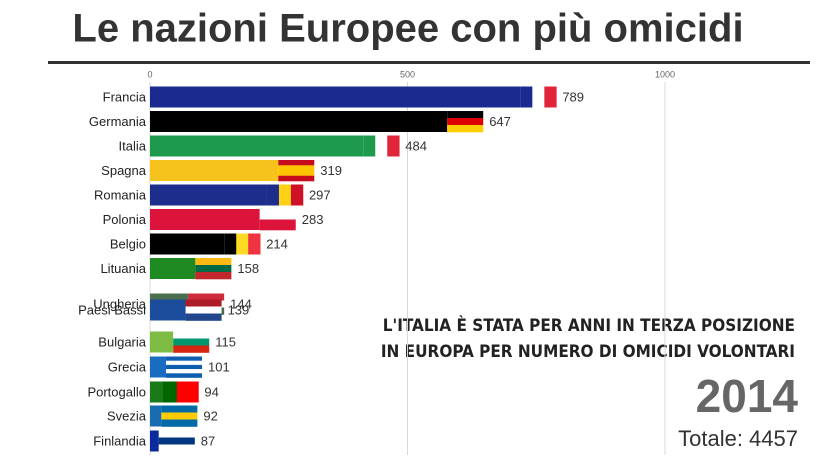  Describe the element at coordinates (500, 121) in the screenshot. I see `value-label: 647` at that location.